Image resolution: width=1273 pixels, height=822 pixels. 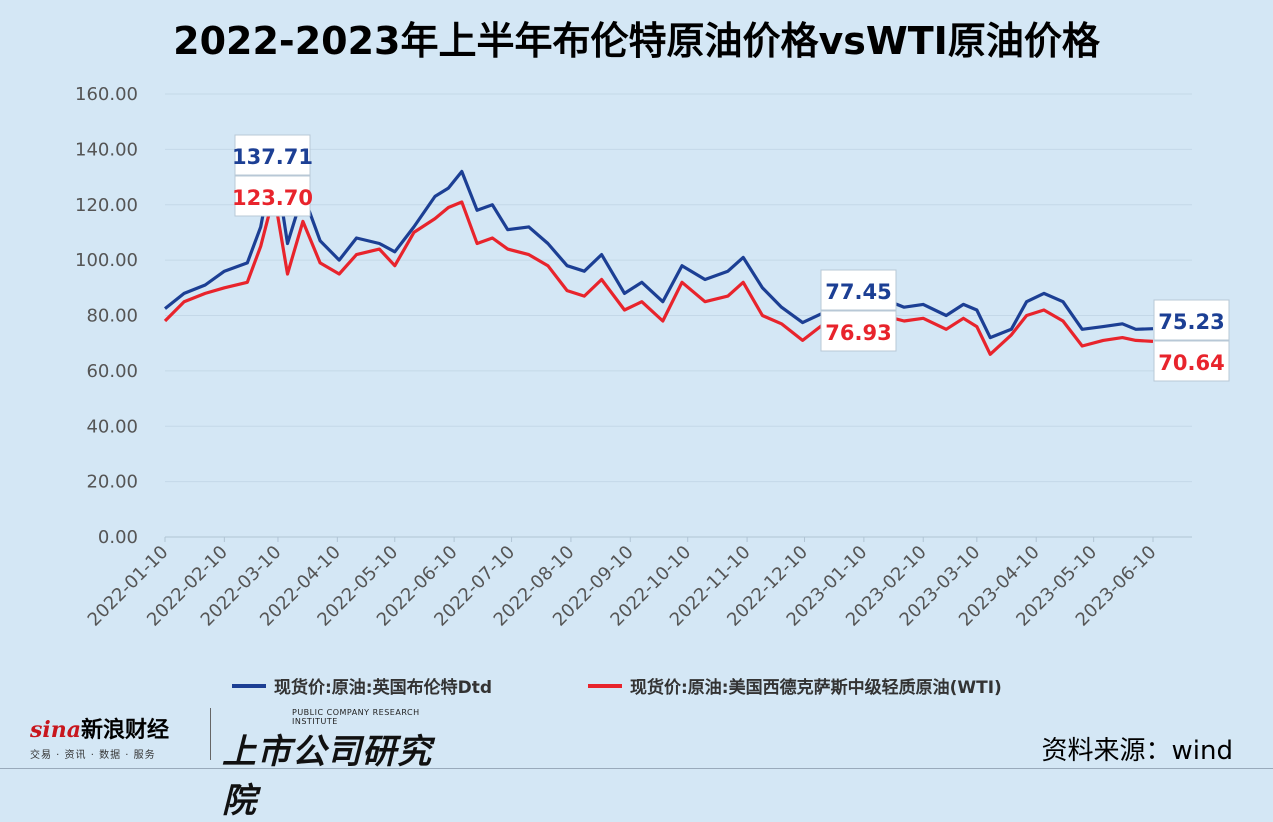 What do you see at coordinates (112, 371) in the screenshot?
I see `y-tick-label: 60.00` at bounding box center [112, 371].